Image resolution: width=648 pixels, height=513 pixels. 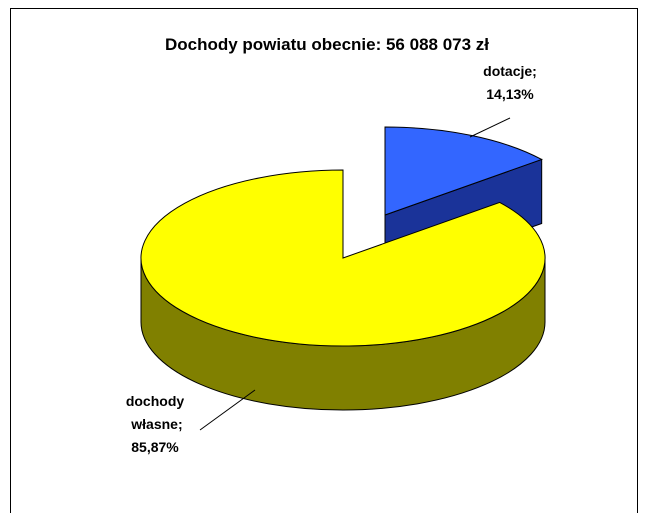 I want to click on category-label: dochody własne;, so click(x=155, y=412).